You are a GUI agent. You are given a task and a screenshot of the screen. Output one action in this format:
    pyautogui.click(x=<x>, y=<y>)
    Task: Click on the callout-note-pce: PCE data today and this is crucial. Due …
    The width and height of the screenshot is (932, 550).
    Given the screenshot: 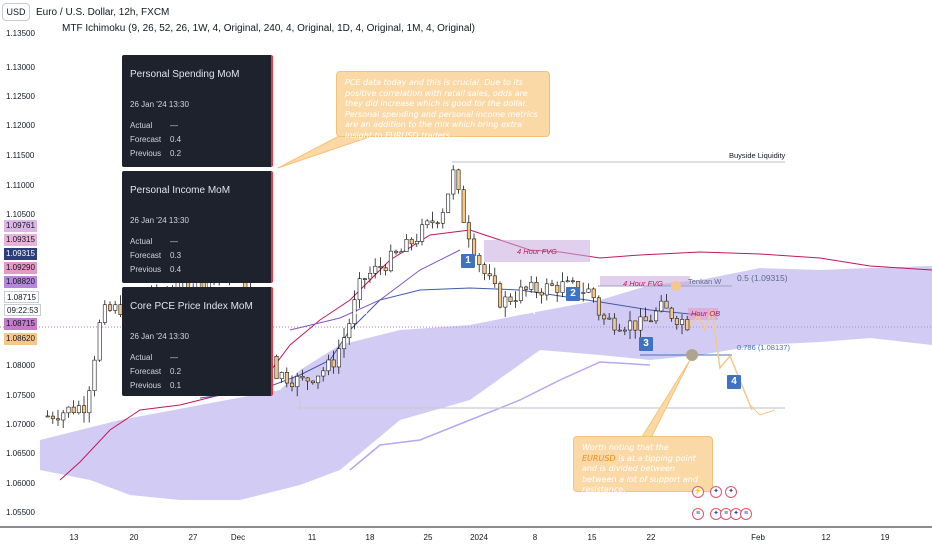 What is the action you would take?
    pyautogui.click(x=443, y=105)
    